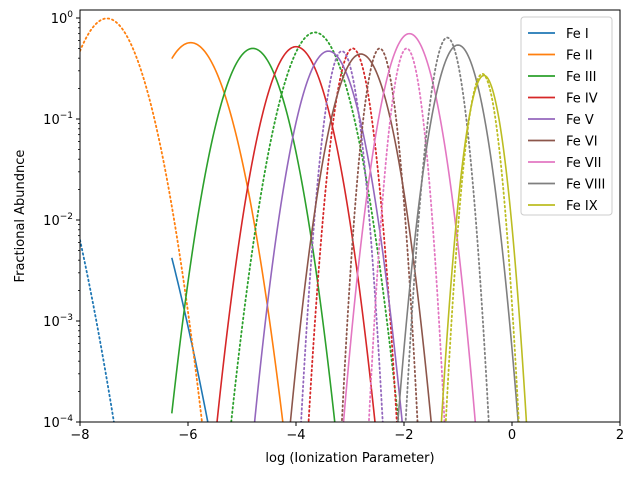 The width and height of the screenshot is (640, 480). I want to click on x-tick-label: −2, so click(403, 435).